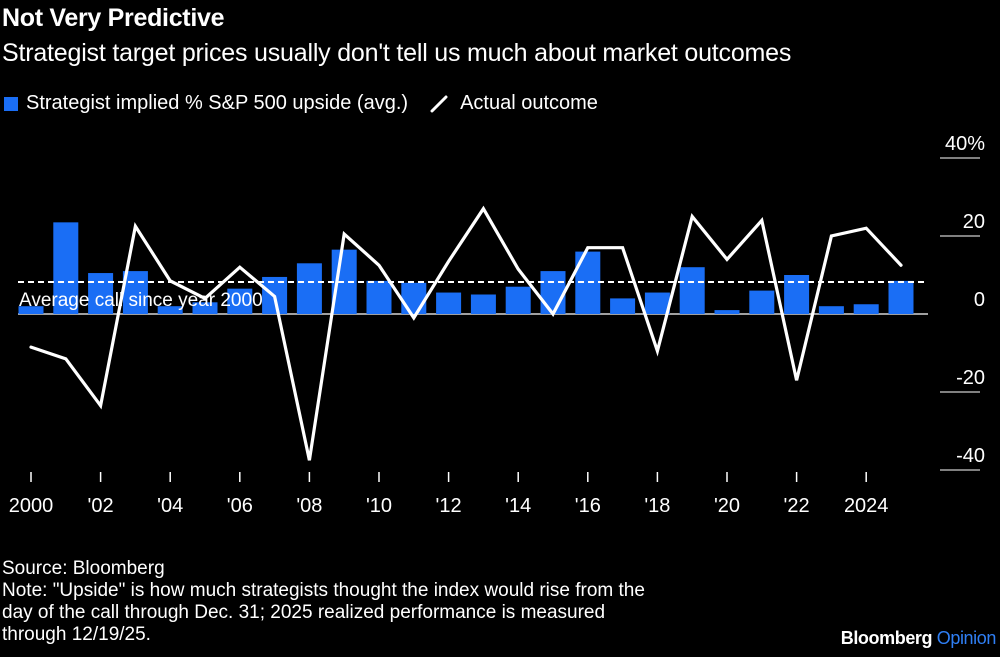 The image size is (1000, 657). Describe the element at coordinates (83, 568) in the screenshot. I see `source-text: Source: Bloomberg` at that location.